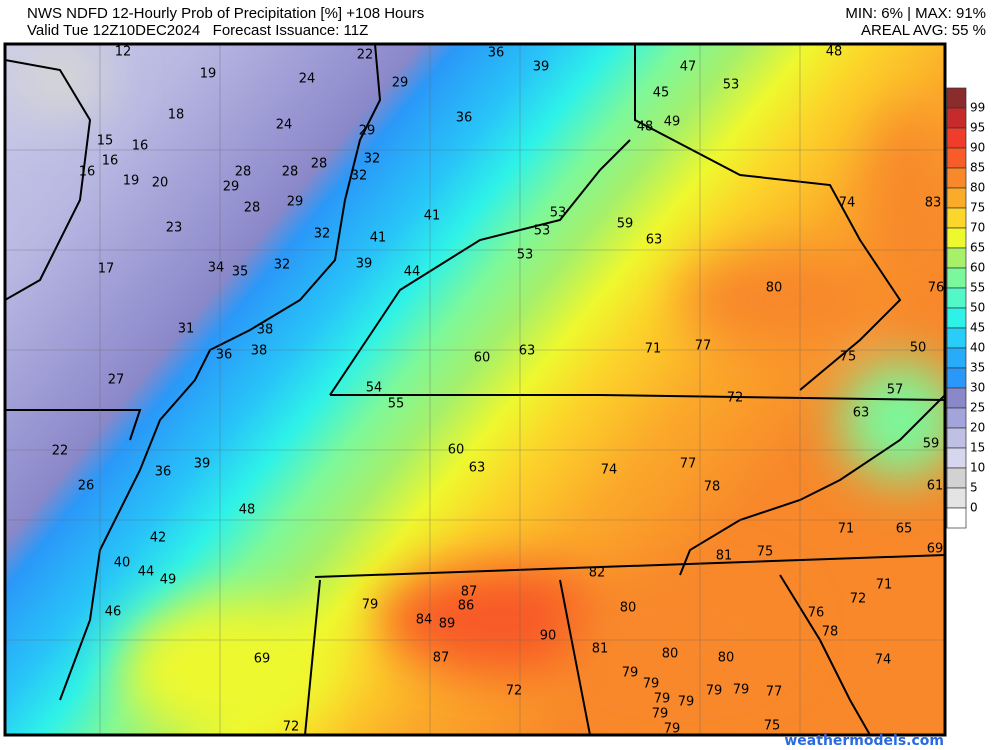 The height and width of the screenshot is (750, 1000). I want to click on legend-label: 10, so click(977, 468).